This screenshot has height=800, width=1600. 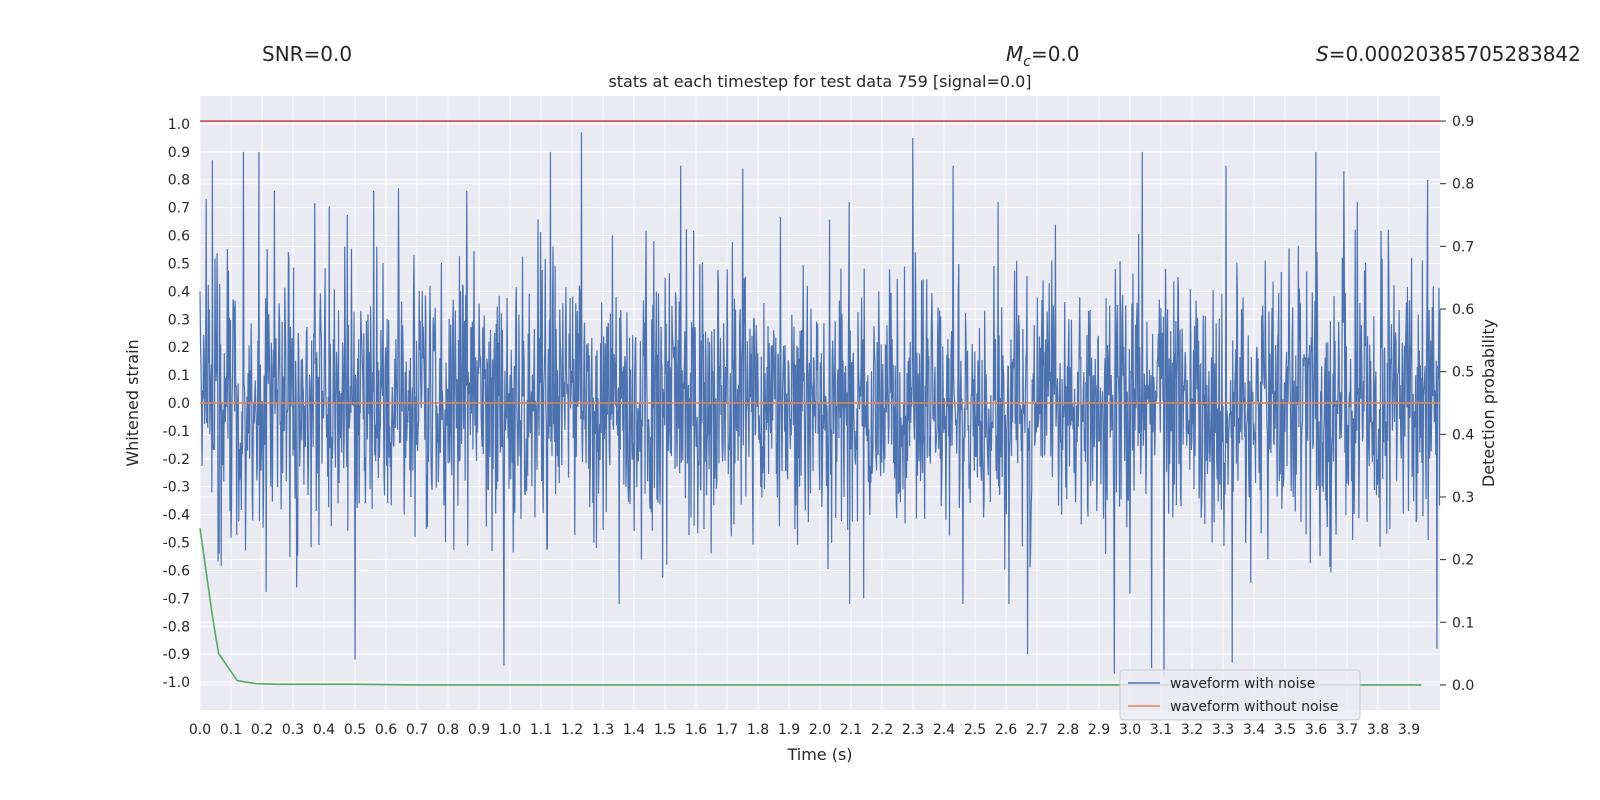 I want to click on legend-label-noise: waveform with noise, so click(x=1242, y=684).